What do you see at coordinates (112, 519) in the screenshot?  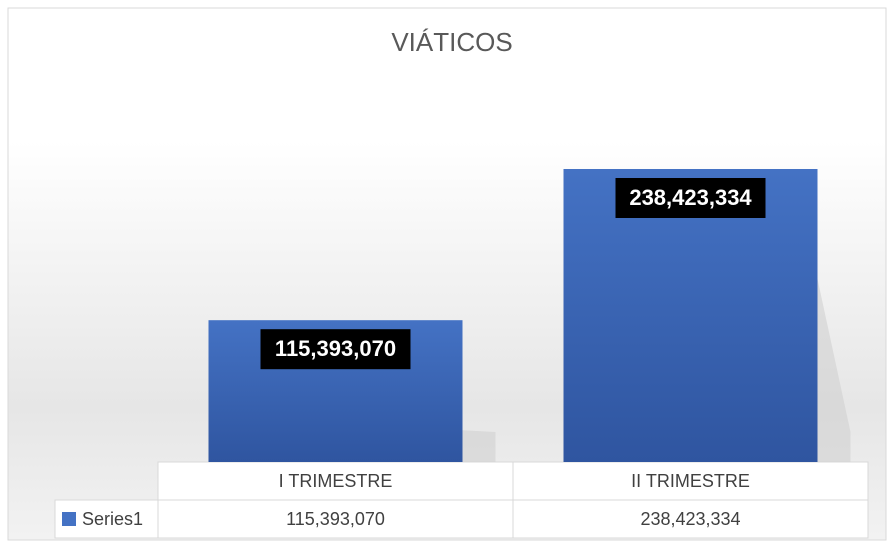 I see `legend-label: Series1` at bounding box center [112, 519].